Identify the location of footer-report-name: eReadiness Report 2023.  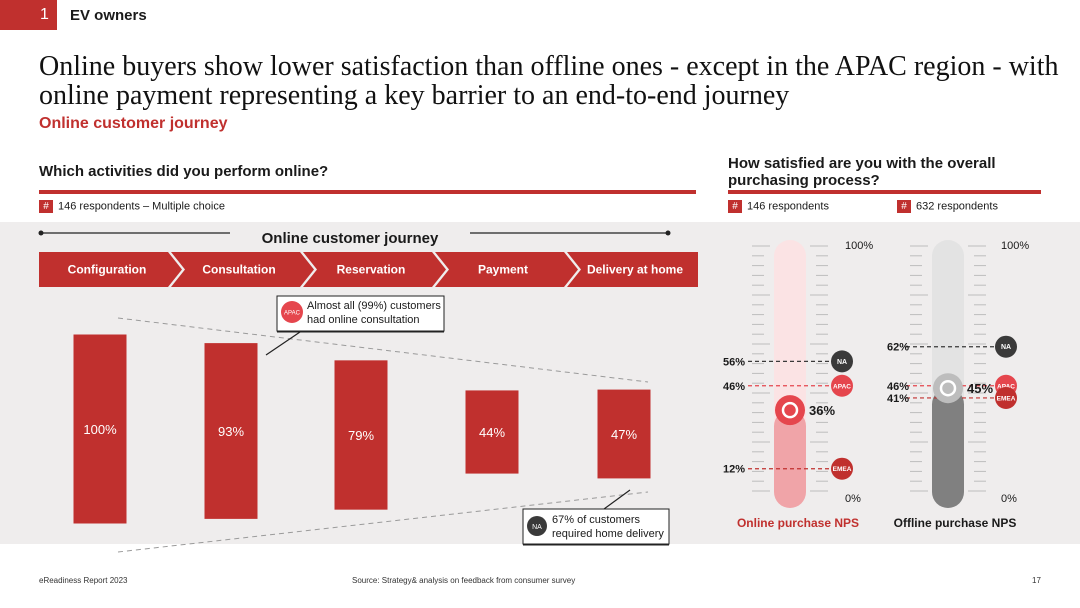
(83, 580).